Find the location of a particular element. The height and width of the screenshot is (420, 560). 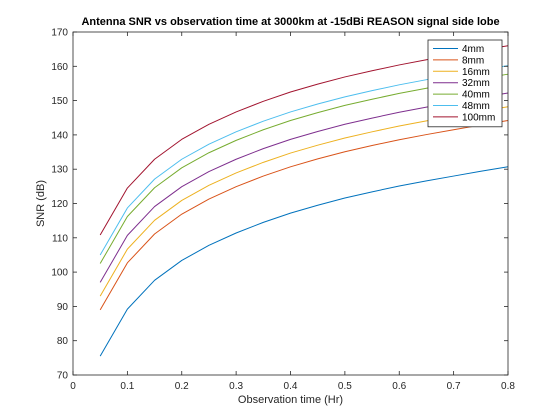

x-tick-label: 0.7 is located at coordinates (454, 386).